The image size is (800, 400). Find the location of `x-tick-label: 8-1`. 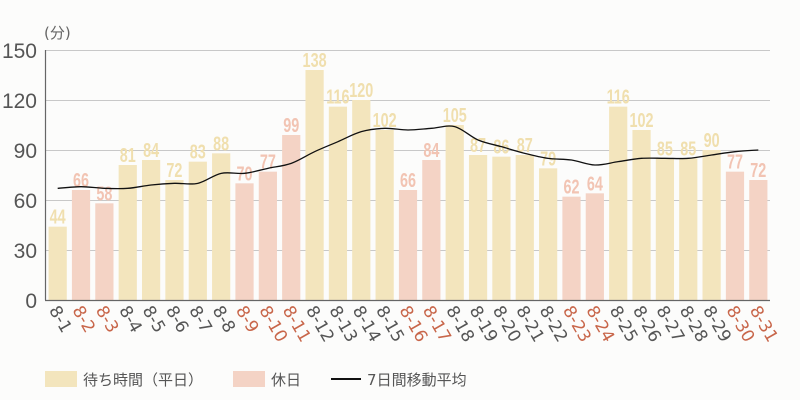

x-tick-label: 8-1 is located at coordinates (59, 320).